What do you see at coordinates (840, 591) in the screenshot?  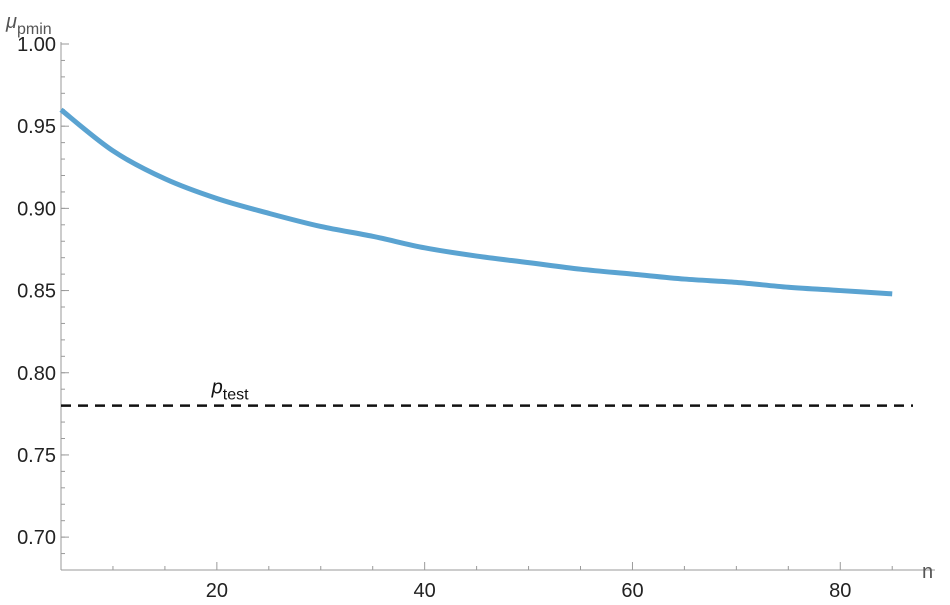 I see `x-tick-label: 80` at bounding box center [840, 591].